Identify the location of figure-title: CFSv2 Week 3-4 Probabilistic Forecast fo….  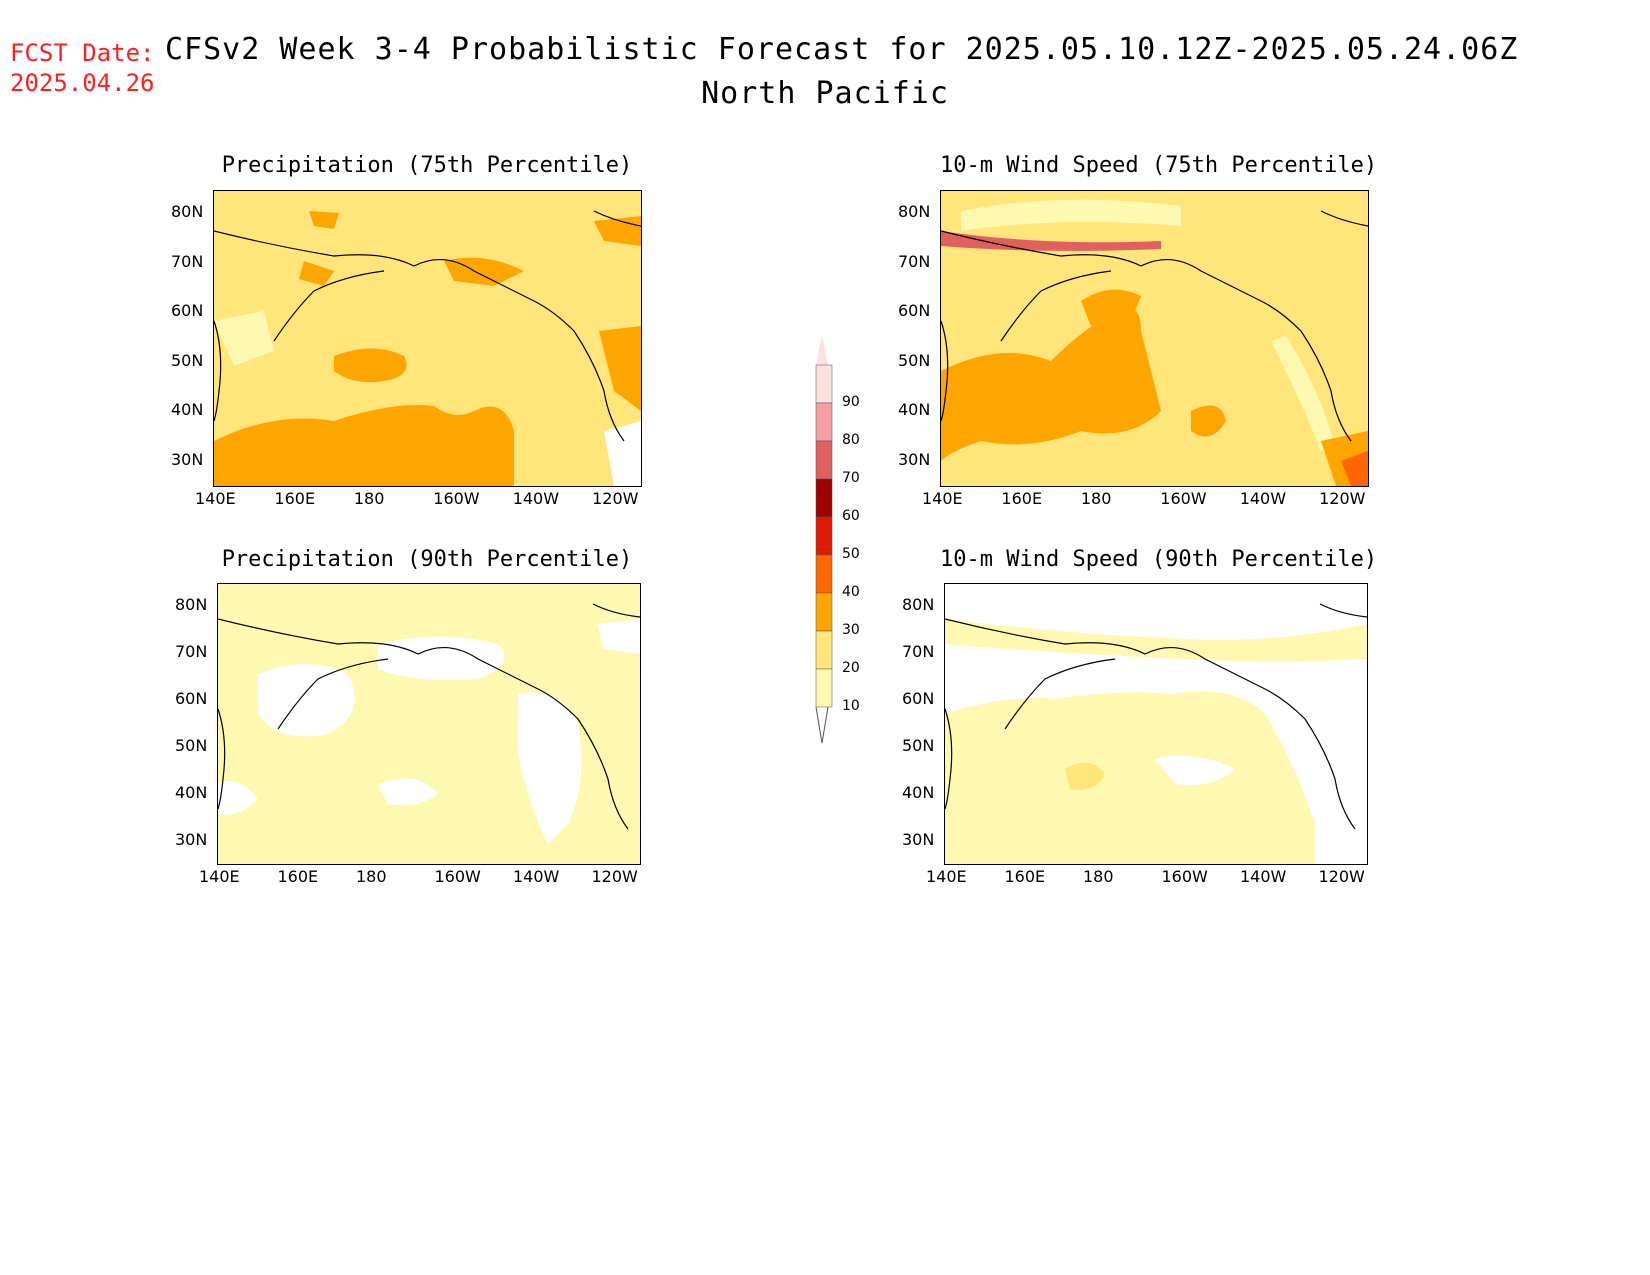
(842, 49).